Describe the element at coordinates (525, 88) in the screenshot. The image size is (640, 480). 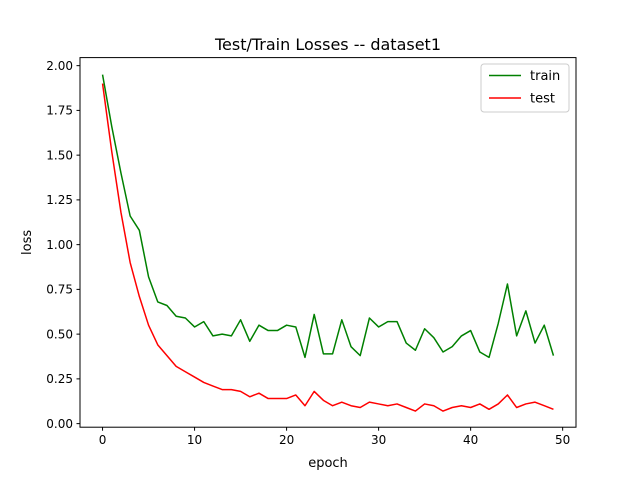
I see `legend: train test` at that location.